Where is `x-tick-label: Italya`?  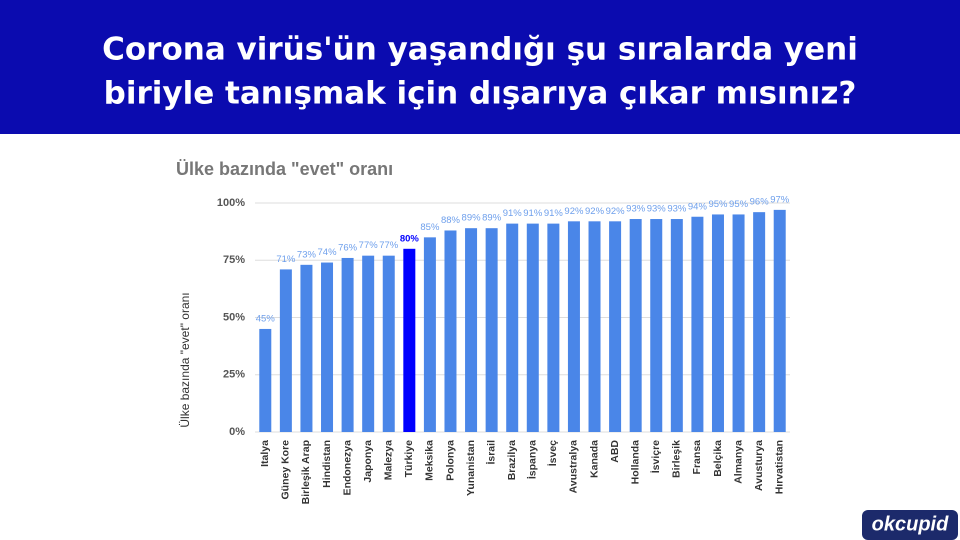 x-tick-label: Italya is located at coordinates (265, 453).